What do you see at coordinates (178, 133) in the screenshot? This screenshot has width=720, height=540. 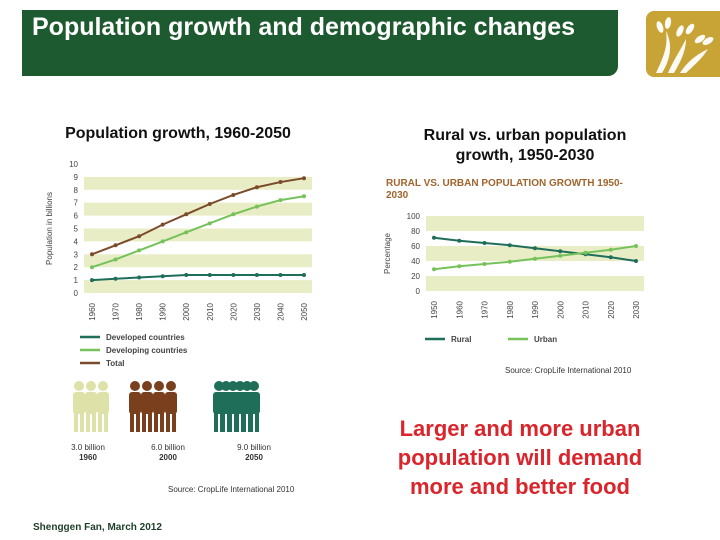 I see `left-chart-title: Population growth, 1960-2050` at bounding box center [178, 133].